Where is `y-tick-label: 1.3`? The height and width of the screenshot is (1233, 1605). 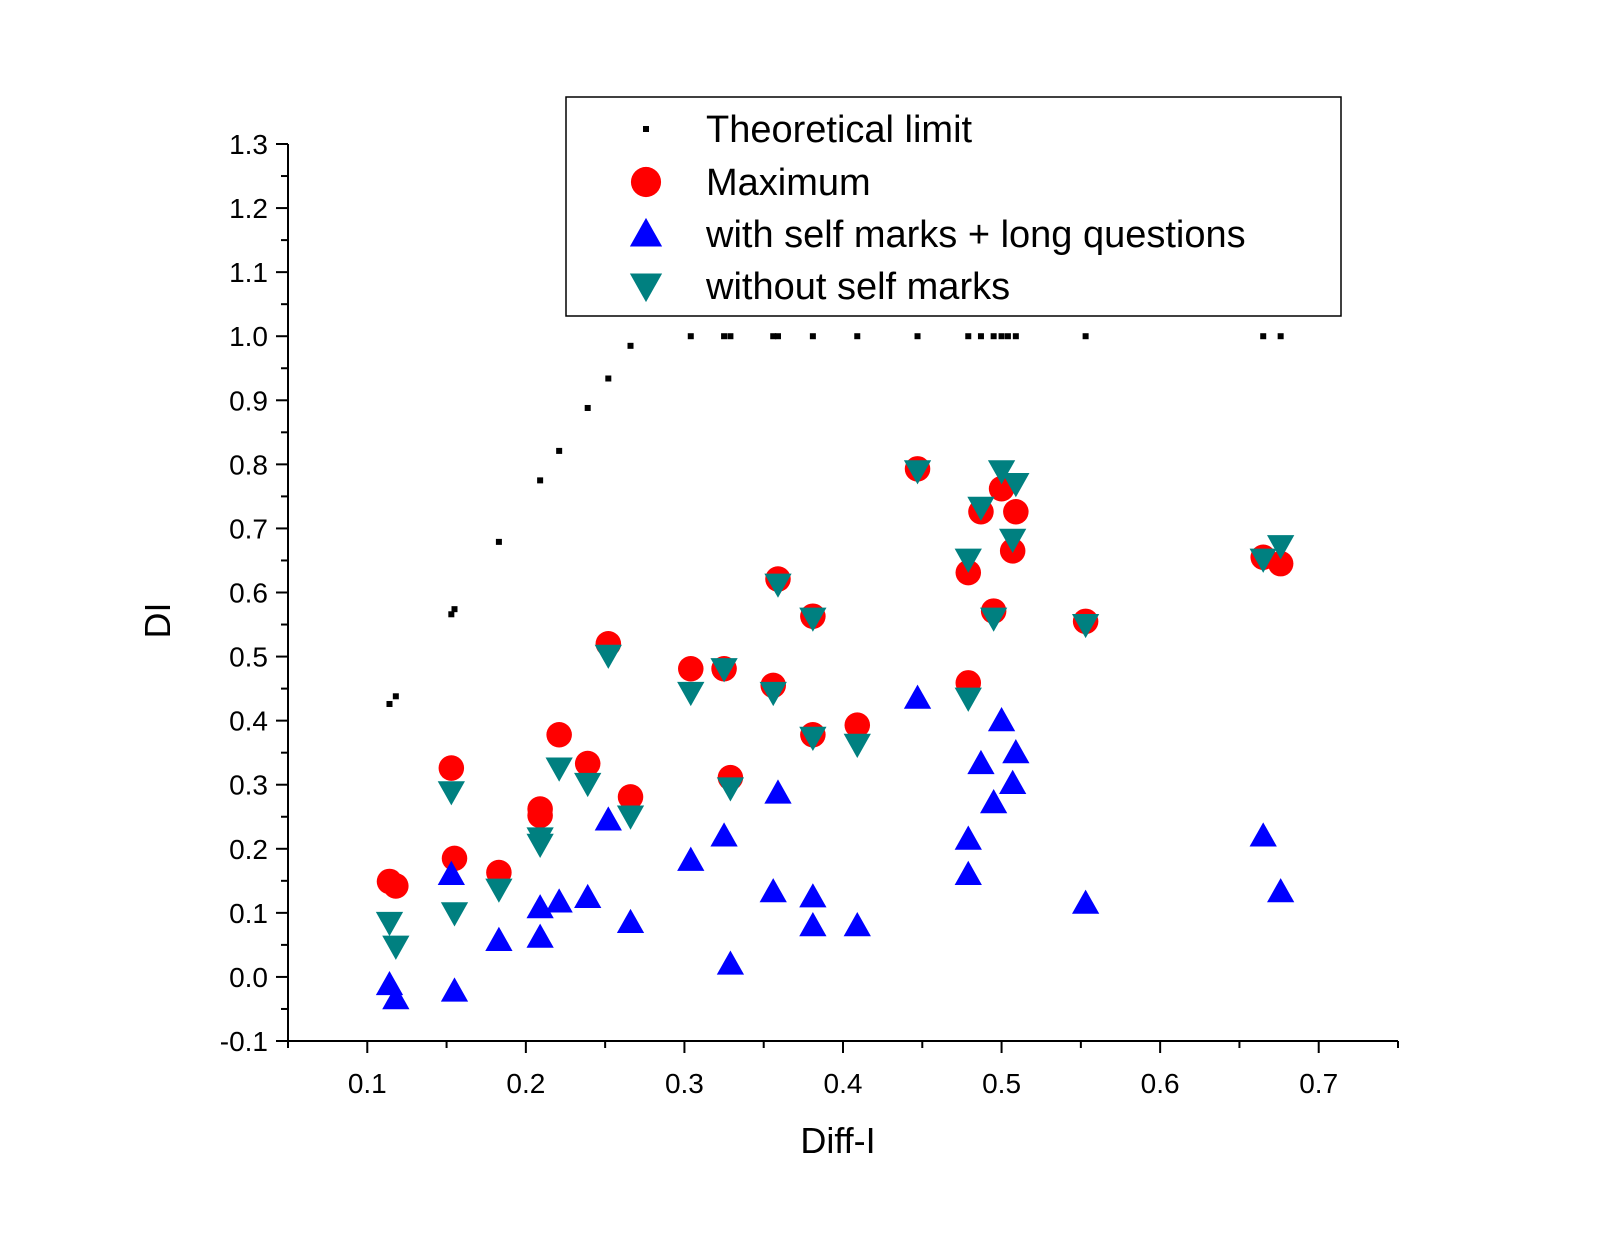
y-tick-label: 1.3 is located at coordinates (248, 144).